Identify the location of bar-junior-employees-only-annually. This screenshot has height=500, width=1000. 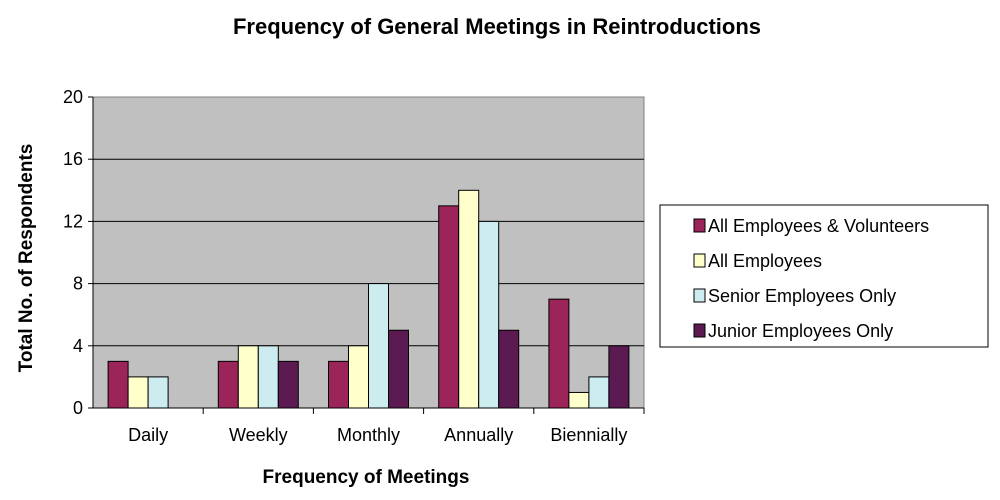
(509, 369).